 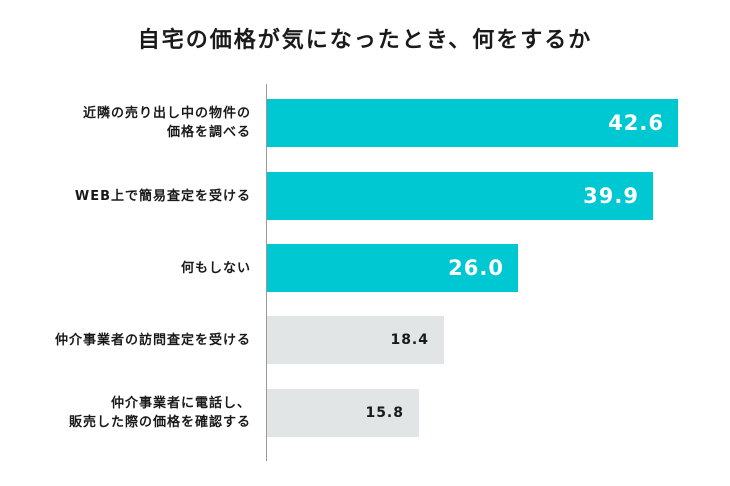 What do you see at coordinates (384, 413) in the screenshot?
I see `value-label: 15.8` at bounding box center [384, 413].